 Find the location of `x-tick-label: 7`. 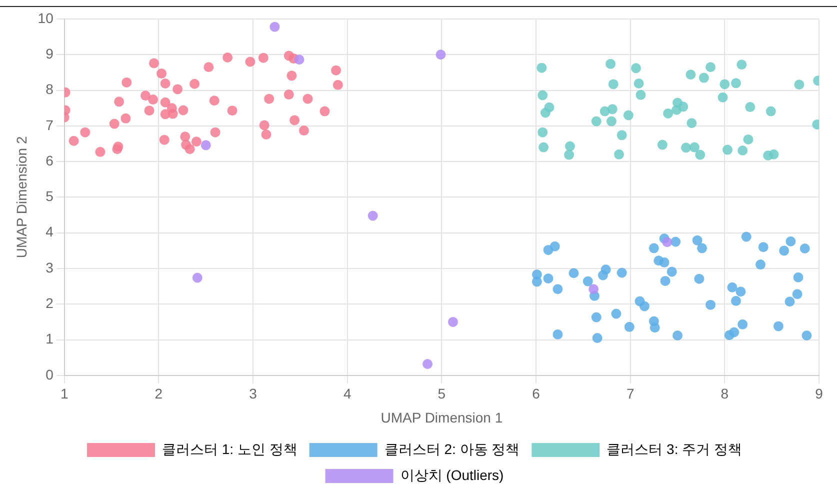

x-tick-label: 7 is located at coordinates (630, 394).